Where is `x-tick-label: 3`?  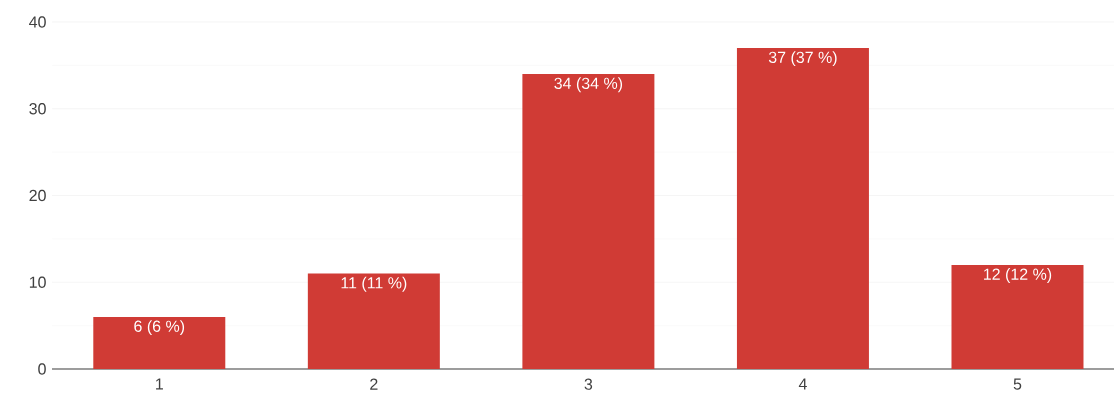
x-tick-label: 3 is located at coordinates (588, 384).